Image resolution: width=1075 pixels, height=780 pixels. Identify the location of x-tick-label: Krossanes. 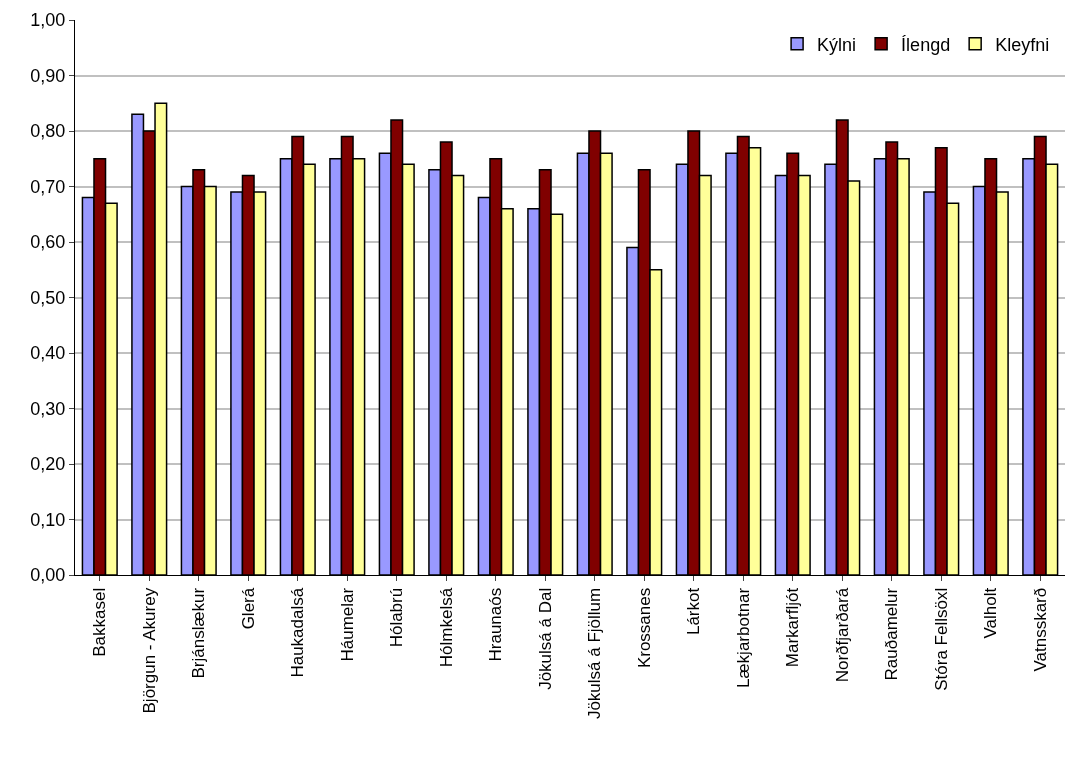
(644, 628).